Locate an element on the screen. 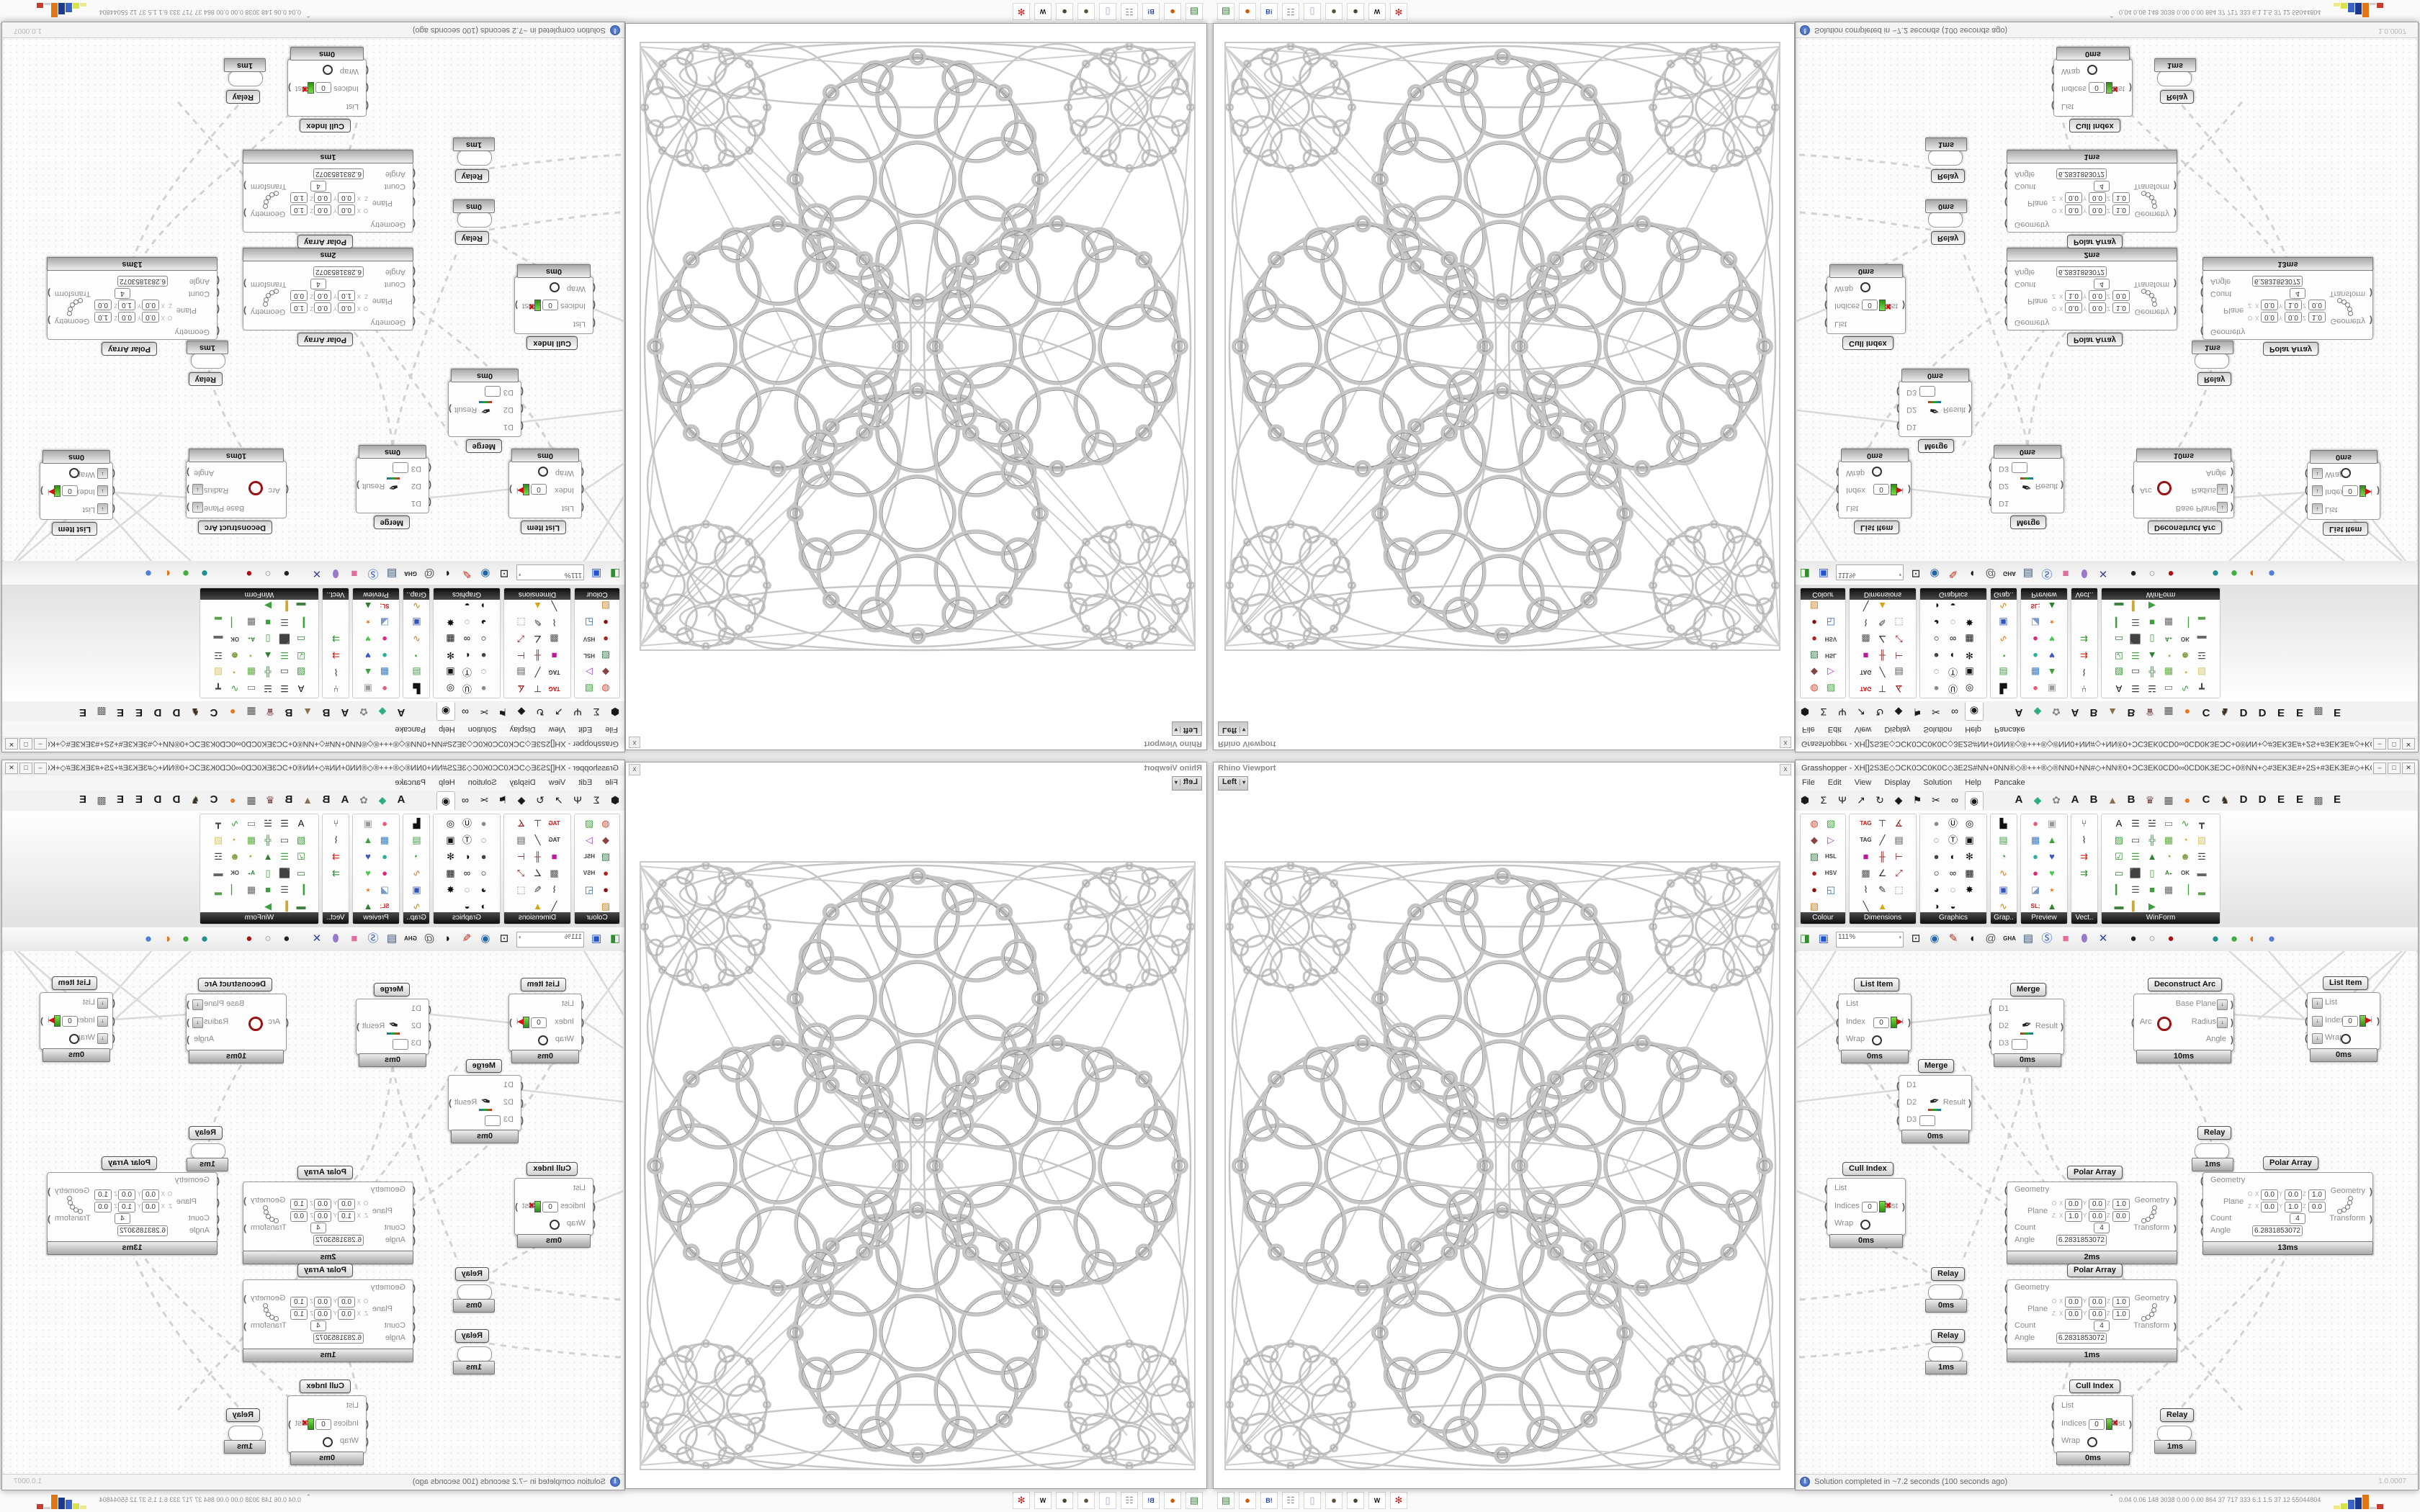 The width and height of the screenshot is (2420, 1512). teal-sphere-icon: ● is located at coordinates (2215, 938).